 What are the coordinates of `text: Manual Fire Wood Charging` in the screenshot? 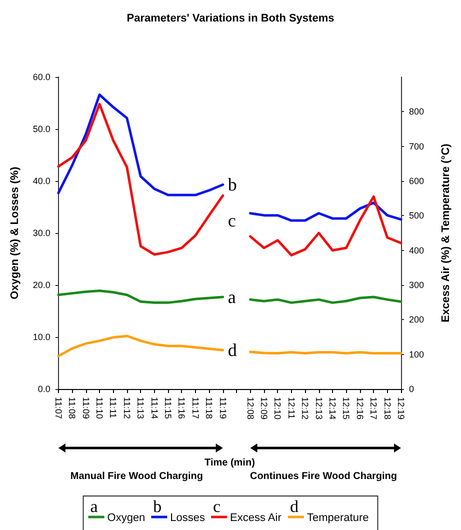 It's located at (137, 476).